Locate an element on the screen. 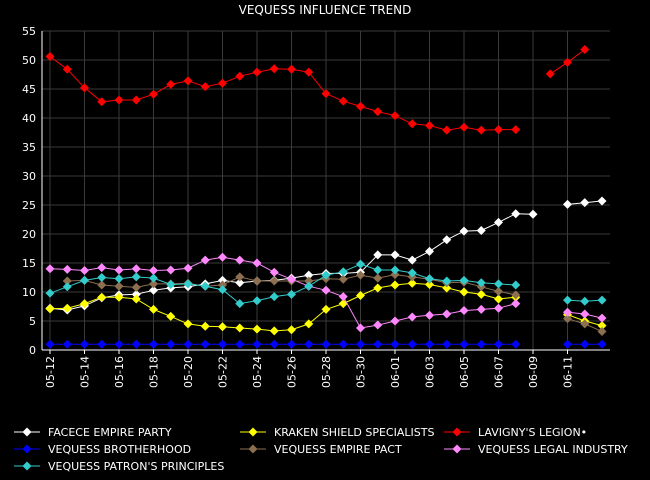  y-tick-label: 40 is located at coordinates (29, 118).